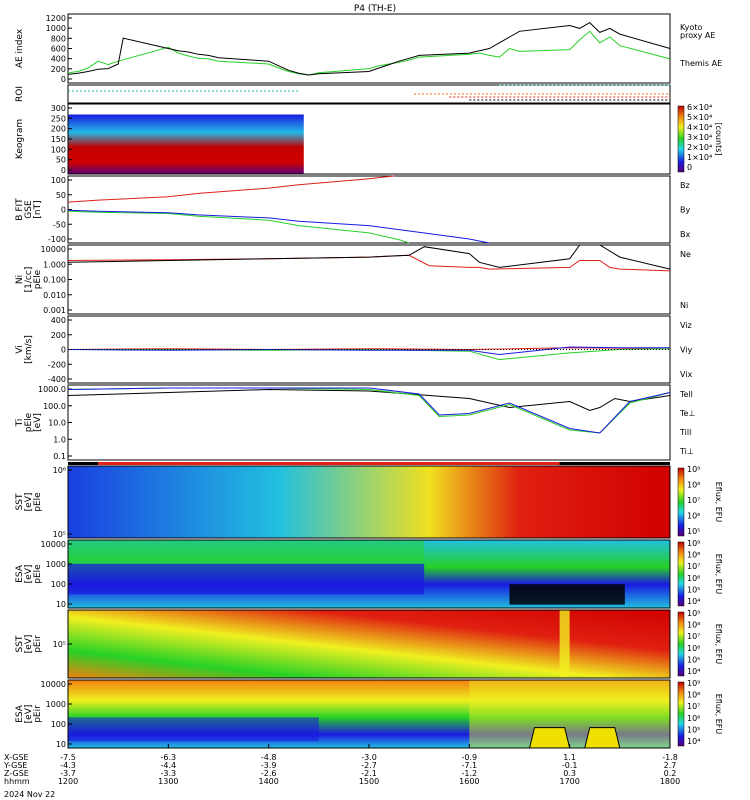  What do you see at coordinates (29, 794) in the screenshot?
I see `date-label: 2024 Nov 22` at bounding box center [29, 794].